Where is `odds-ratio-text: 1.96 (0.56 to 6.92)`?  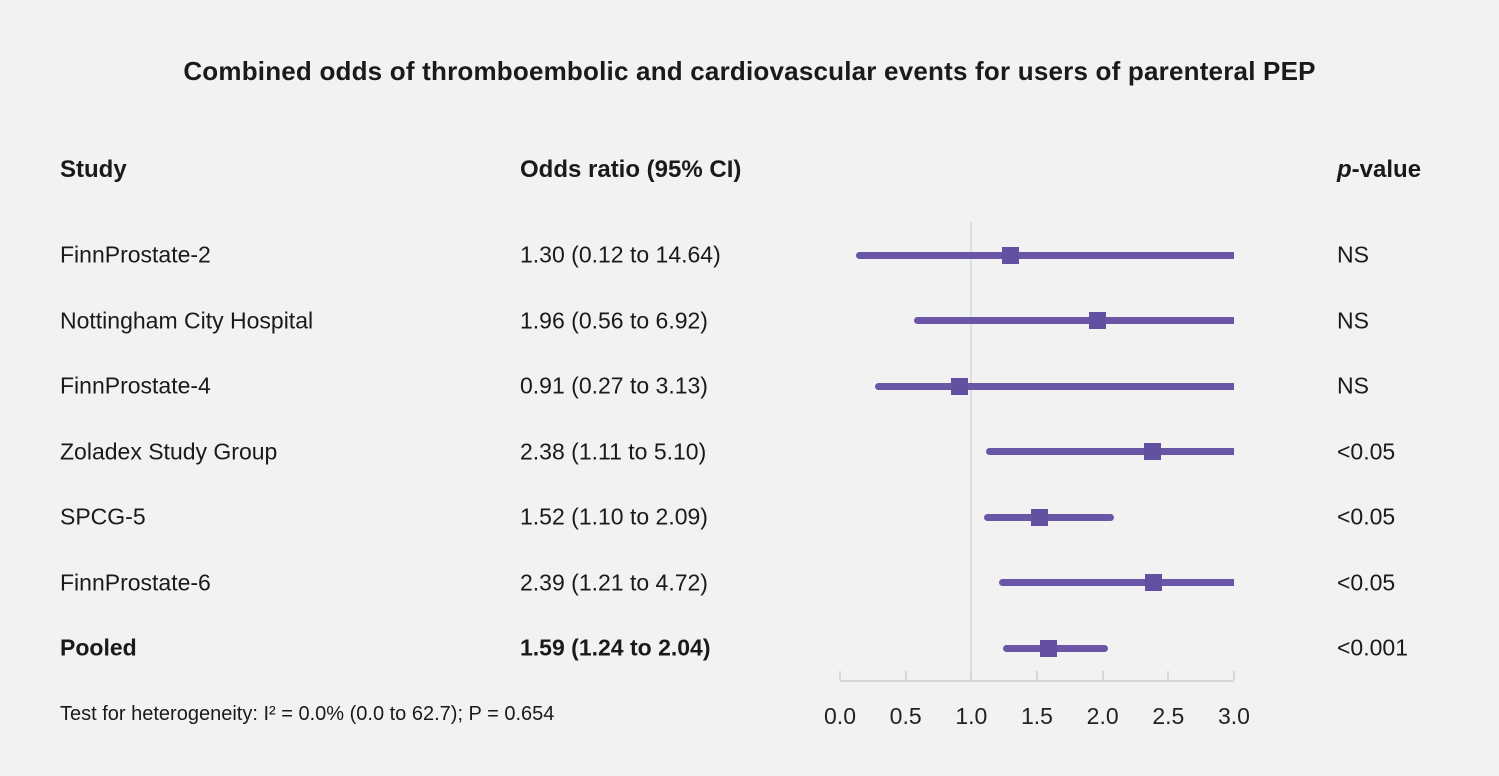 odds-ratio-text: 1.96 (0.56 to 6.92) is located at coordinates (614, 320).